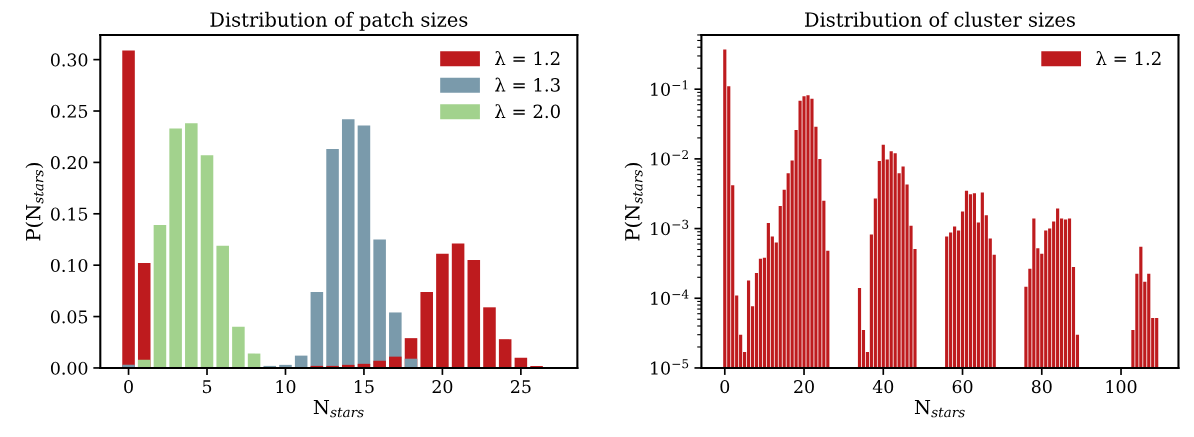  Describe the element at coordinates (69, 317) in the screenshot. I see `y-tick-label: 0.05` at that location.